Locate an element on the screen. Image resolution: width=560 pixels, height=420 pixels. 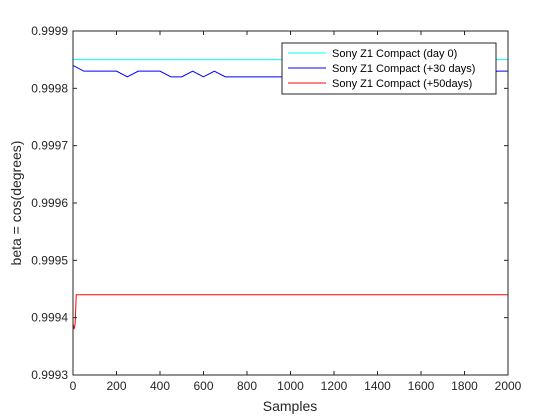
y-tick-label: 0.9999 is located at coordinates (49, 31).